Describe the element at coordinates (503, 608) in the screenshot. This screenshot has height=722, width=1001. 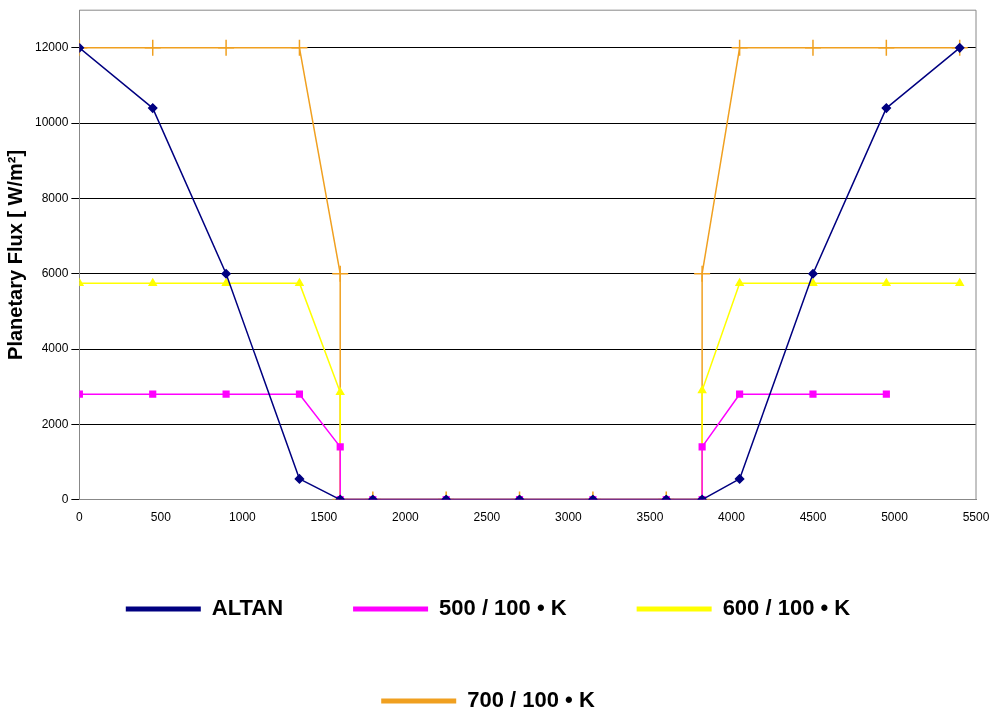
I see `legend-label: 500 / 100 • K` at that location.